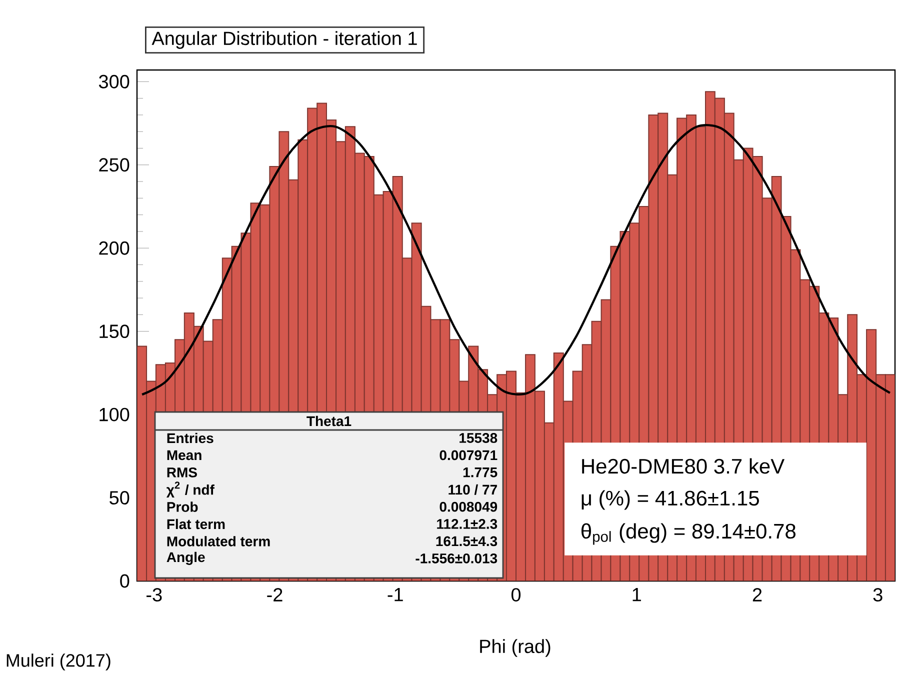  Describe the element at coordinates (467, 541) in the screenshot. I see `annotation: 161.5±4.3` at that location.